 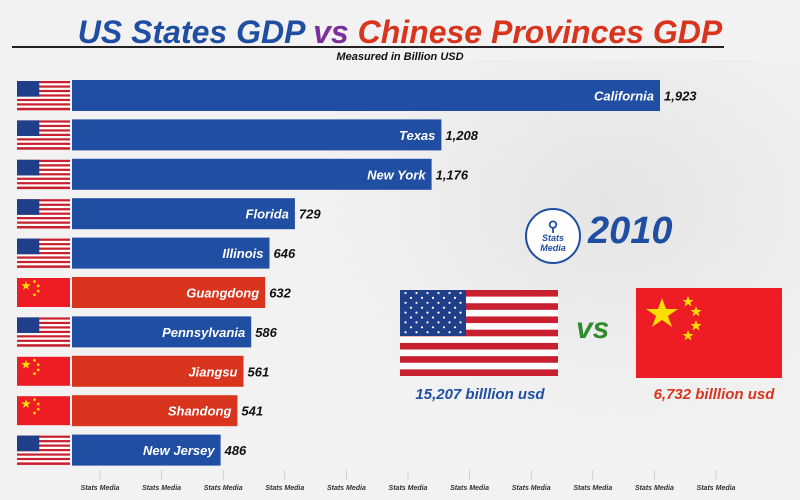 I want to click on bar-label-illinois: Illinois, so click(x=242, y=253).